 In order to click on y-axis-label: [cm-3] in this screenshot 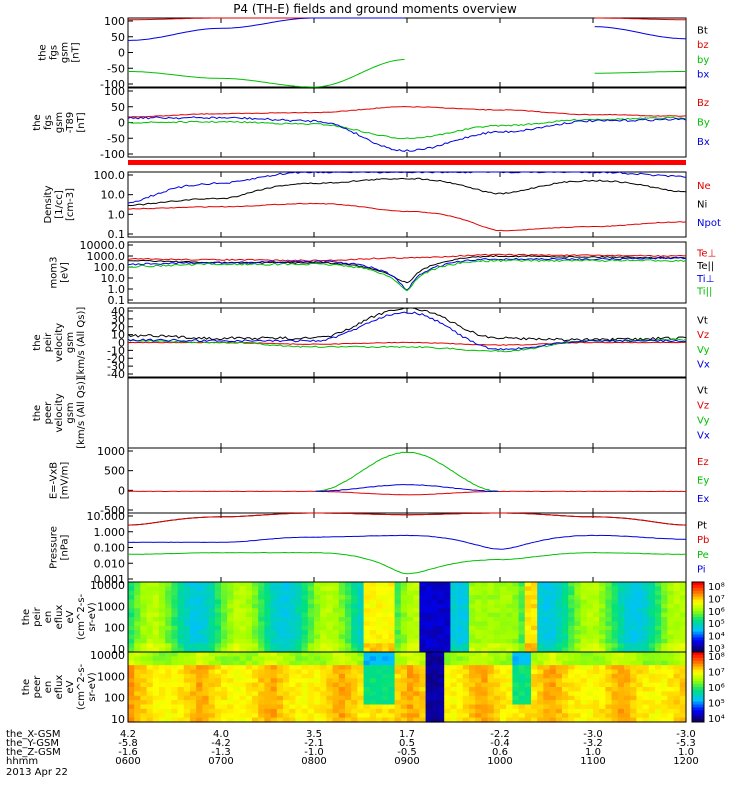, I will do `click(70, 204)`.